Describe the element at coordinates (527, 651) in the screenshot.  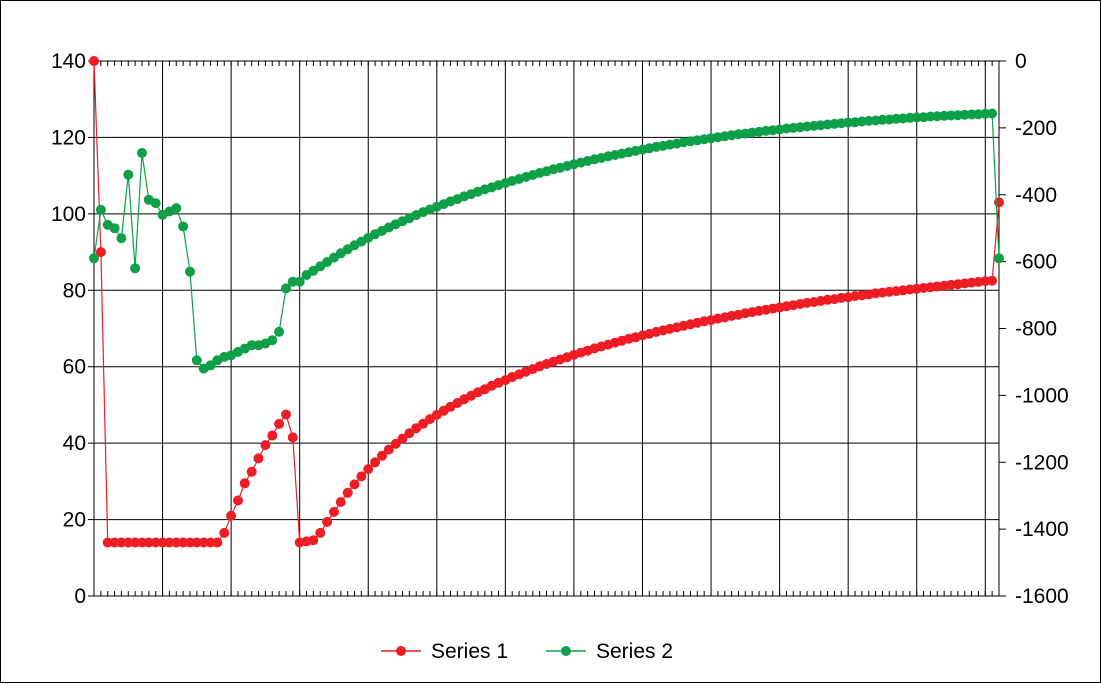
I see `legend: Series 1 Series 2` at that location.